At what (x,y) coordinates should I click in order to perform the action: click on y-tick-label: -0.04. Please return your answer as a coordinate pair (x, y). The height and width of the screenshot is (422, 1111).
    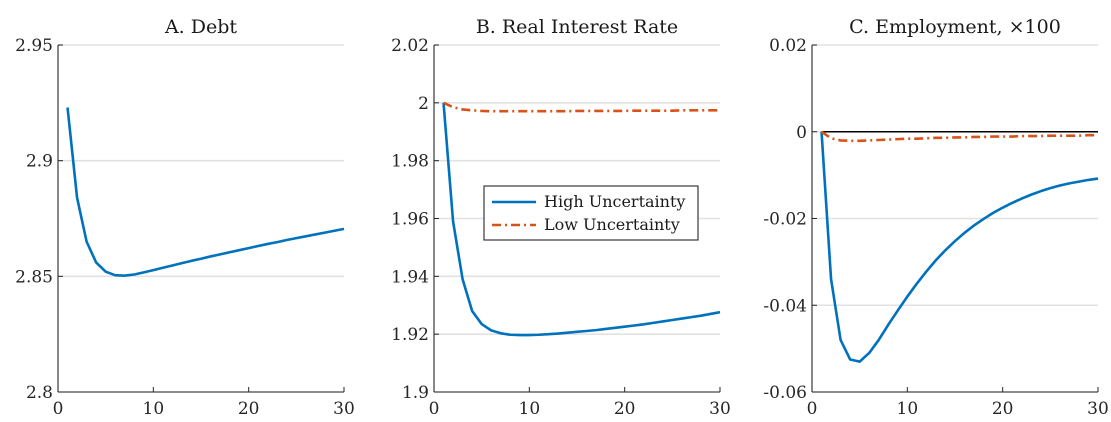
    Looking at the image, I should click on (785, 306).